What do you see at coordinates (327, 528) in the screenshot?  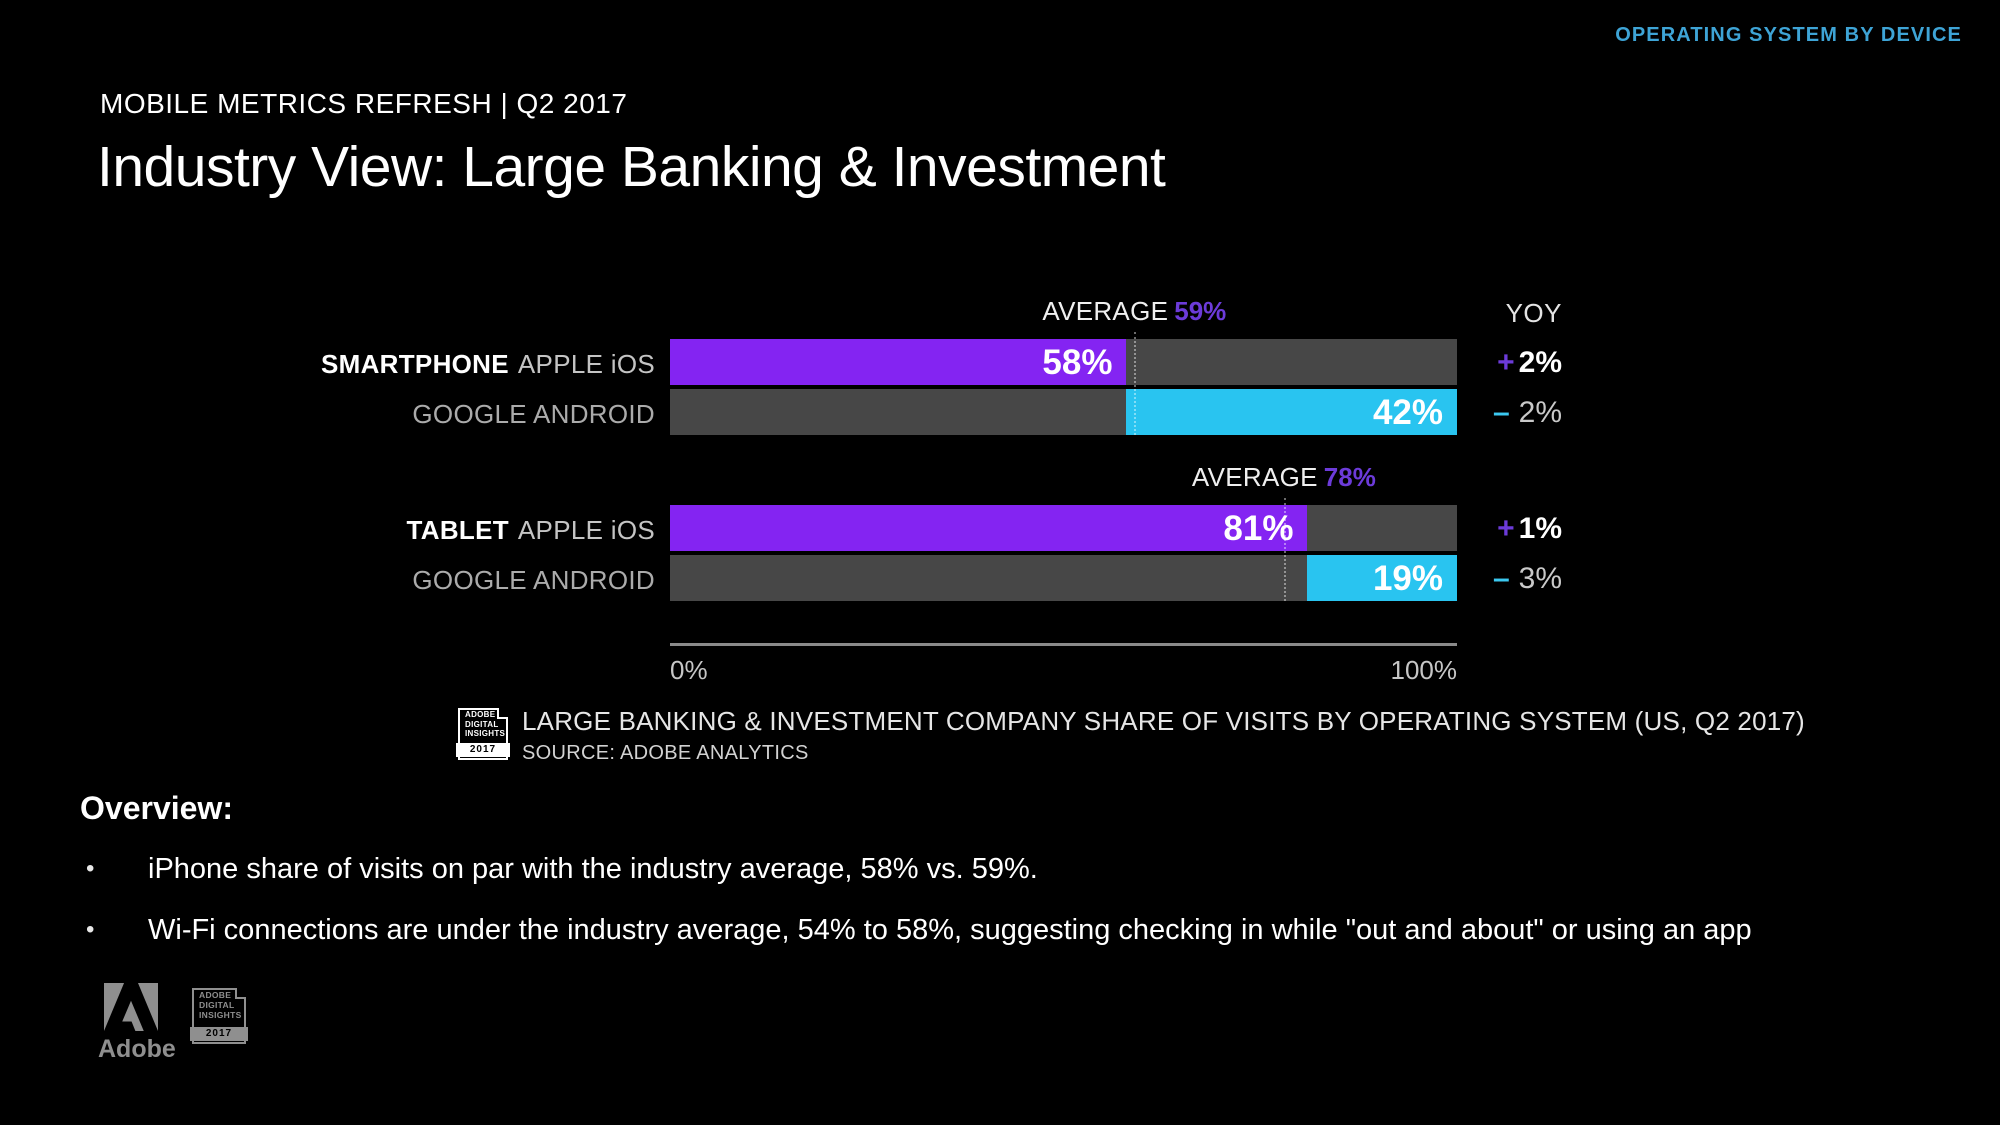 I see `row-label-tablet-ios: TABLET APPLE iOS` at bounding box center [327, 528].